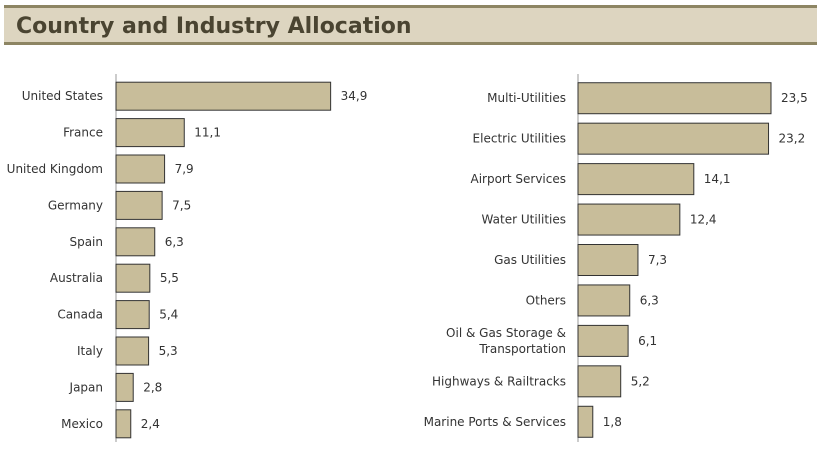  What do you see at coordinates (62, 96) in the screenshot?
I see `category-label-united-states: United States` at bounding box center [62, 96].